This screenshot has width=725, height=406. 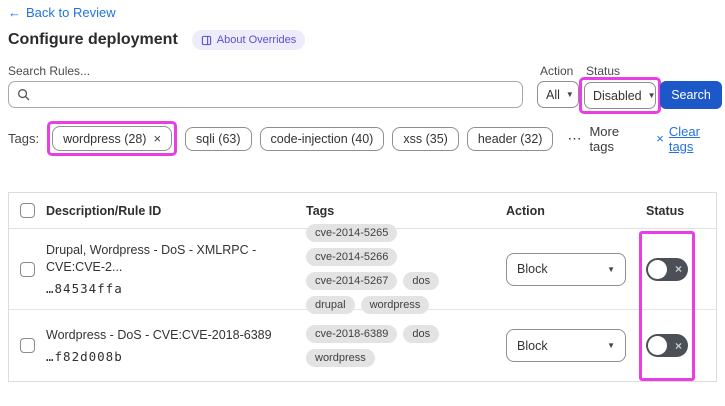 I want to click on tag-chip-header: header (32), so click(x=510, y=138).